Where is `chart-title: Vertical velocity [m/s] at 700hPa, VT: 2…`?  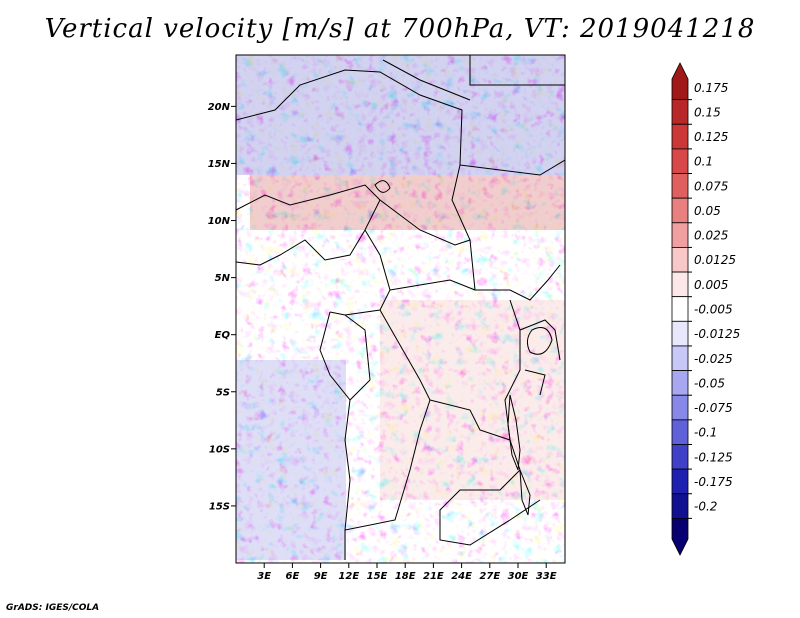 chart-title: Vertical velocity [m/s] at 700hPa, VT: 2… is located at coordinates (400, 29).